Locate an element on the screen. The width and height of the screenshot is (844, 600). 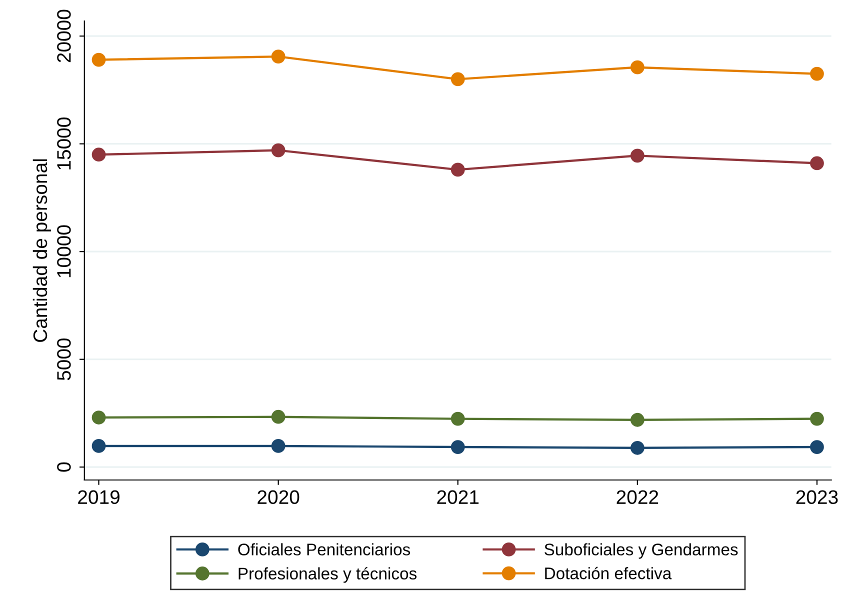
x-tick-label: 2021 is located at coordinates (458, 497).